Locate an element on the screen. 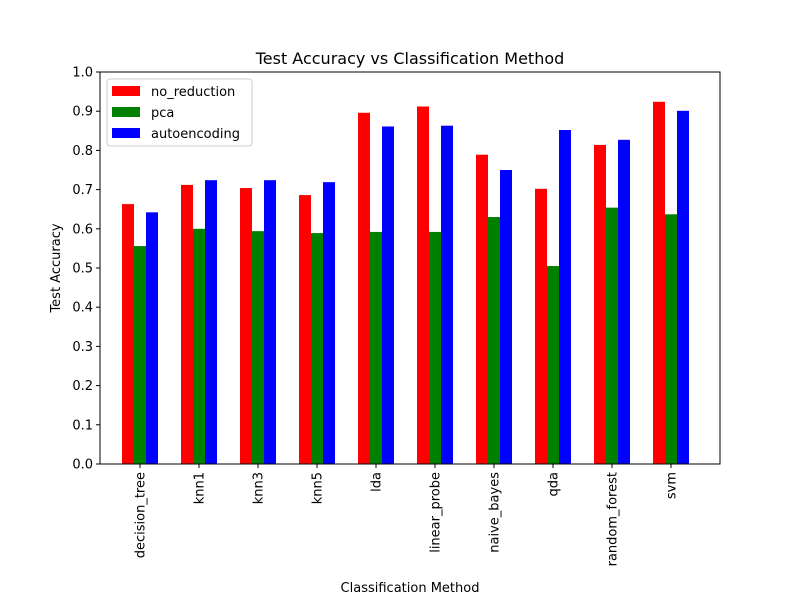  legend-label-no_reduction: no_reduction is located at coordinates (193, 92).